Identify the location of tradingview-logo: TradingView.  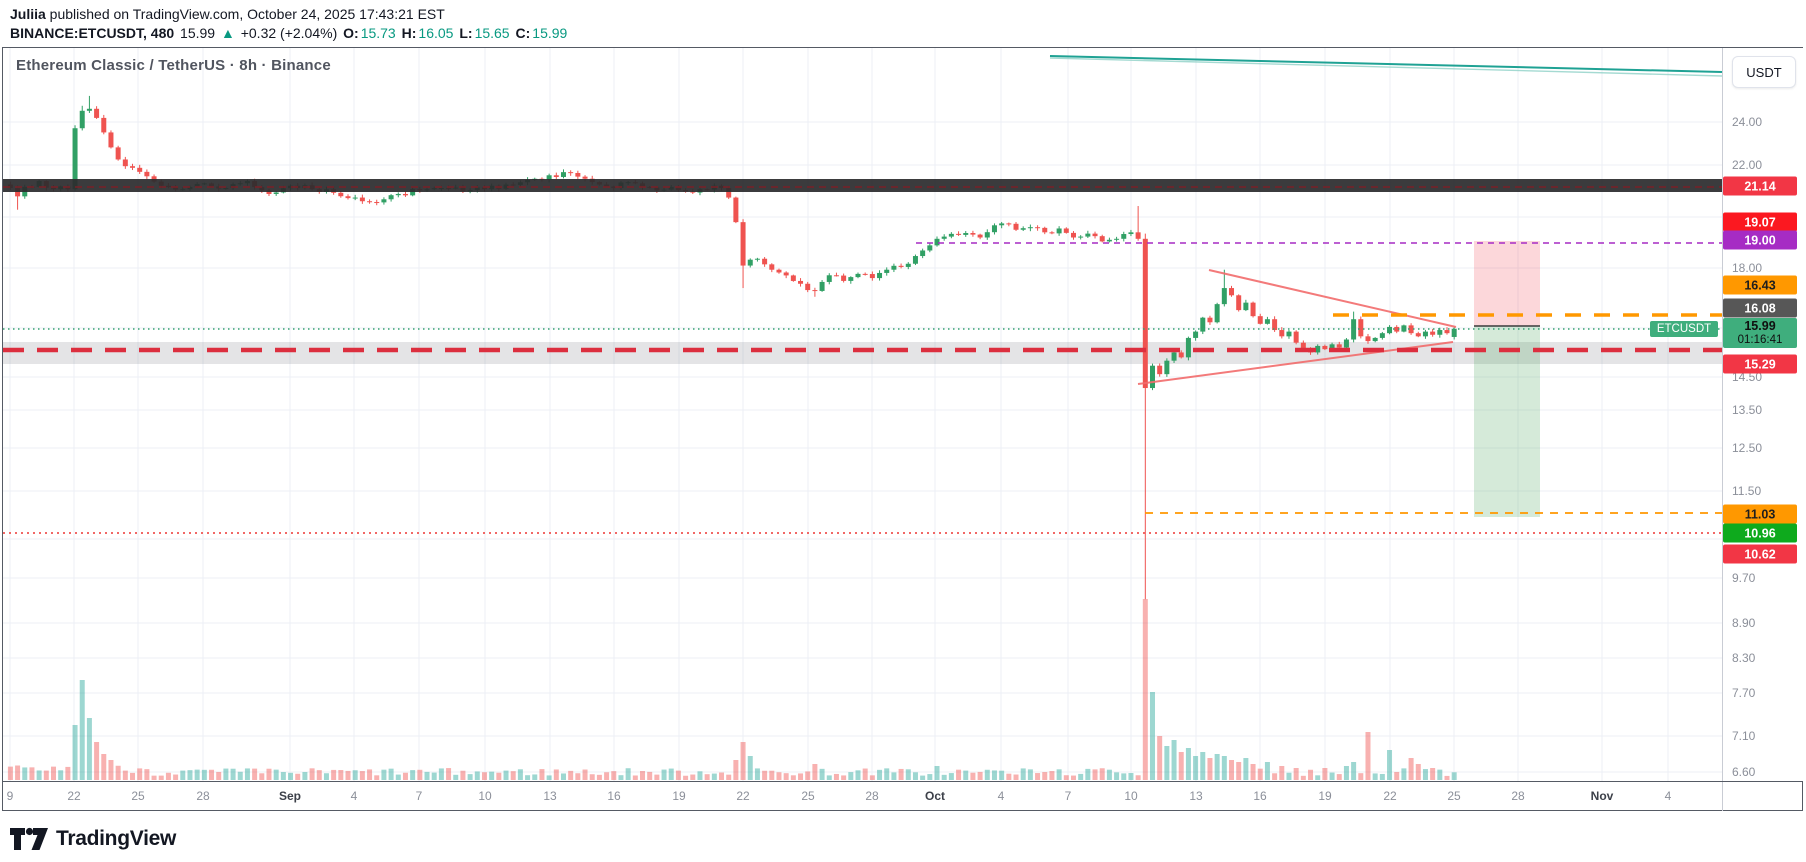
(93, 839).